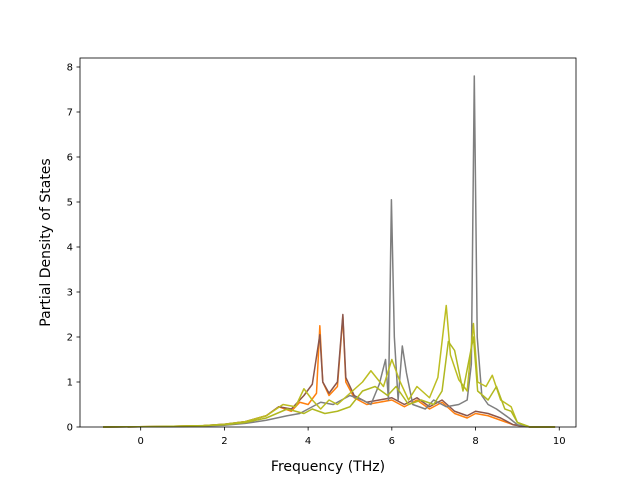 Image resolution: width=640 pixels, height=480 pixels. I want to click on y-tick-label: 5, so click(70, 203).